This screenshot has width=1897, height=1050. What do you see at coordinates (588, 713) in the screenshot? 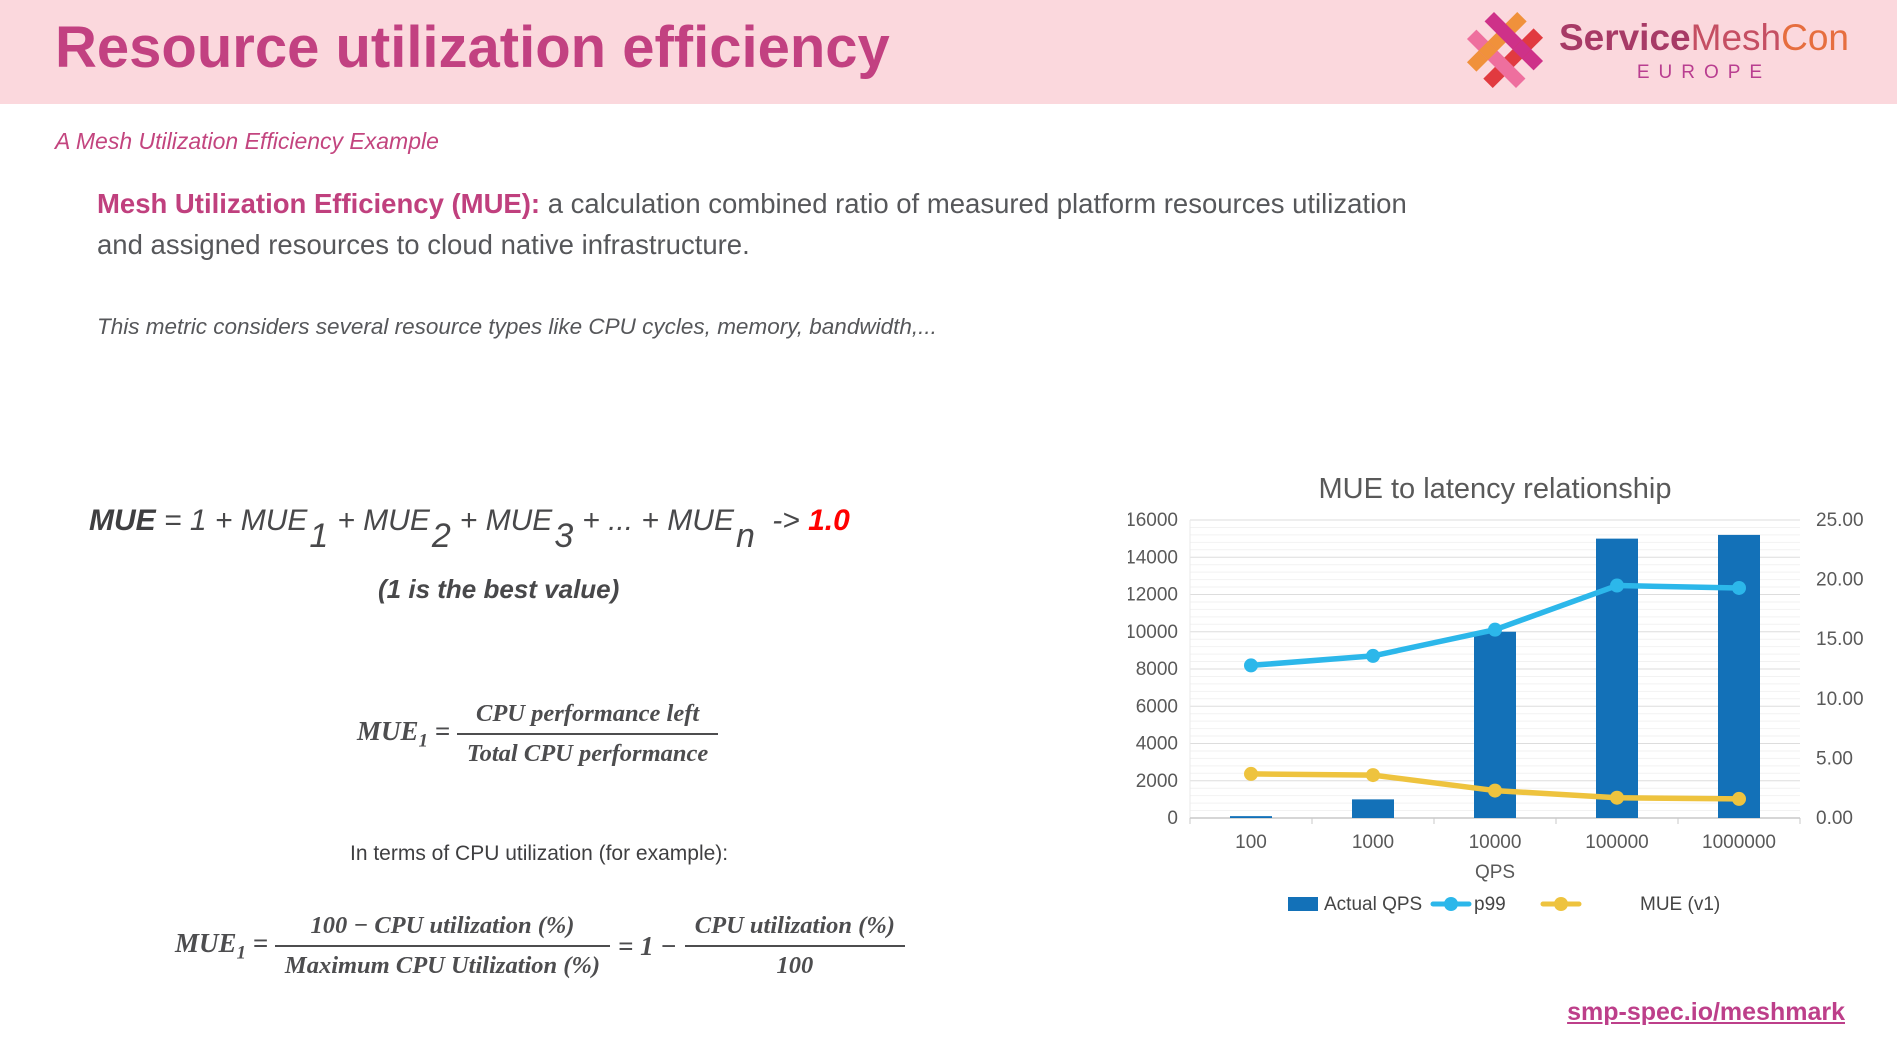
I see `fraction-numerator: CPU performance left` at bounding box center [588, 713].